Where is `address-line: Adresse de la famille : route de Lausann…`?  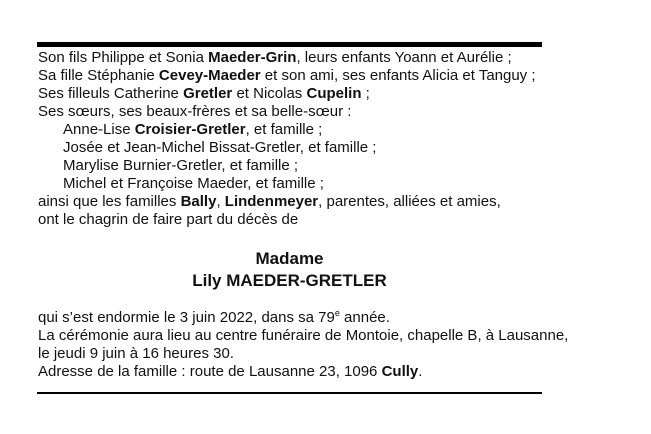 address-line: Adresse de la famille : route de Lausann… is located at coordinates (303, 372).